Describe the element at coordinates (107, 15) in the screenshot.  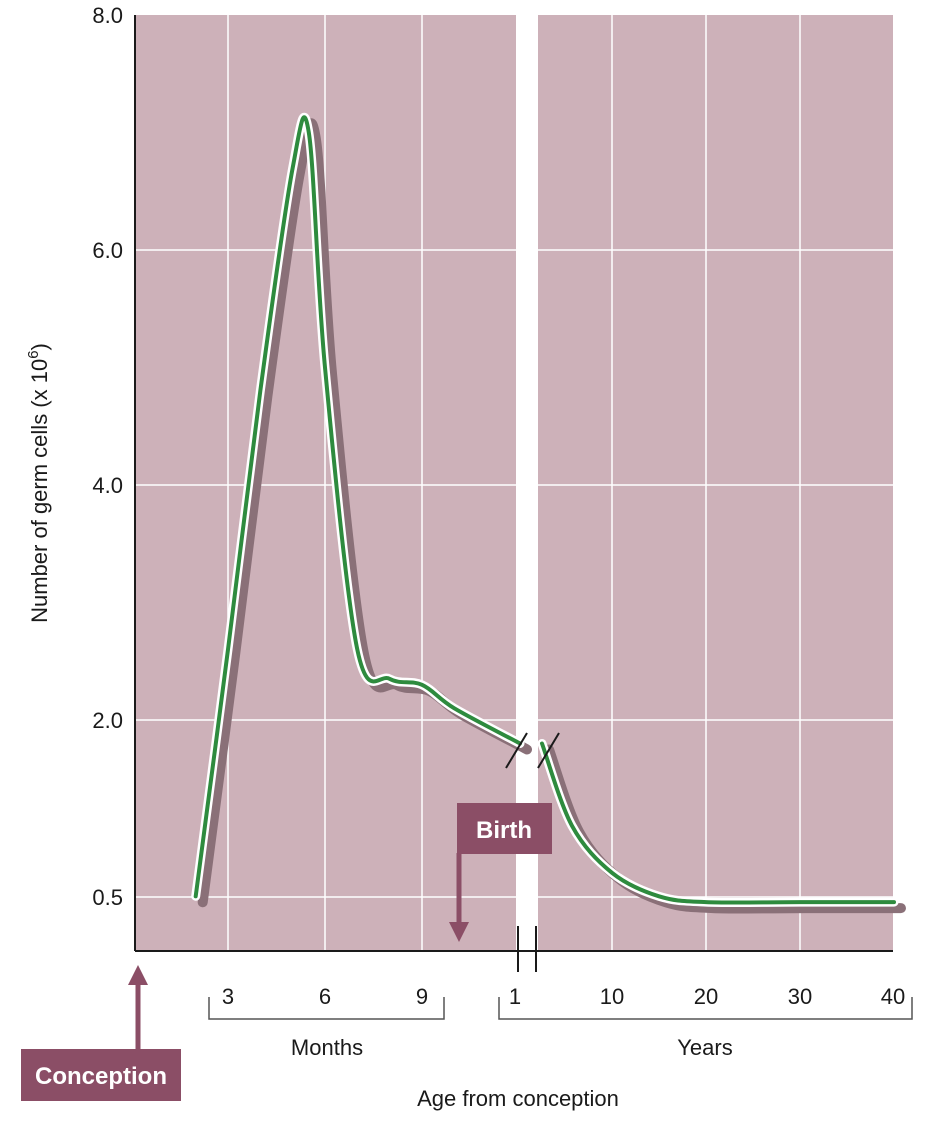
I see `y-tick-label-8: 8.0` at that location.